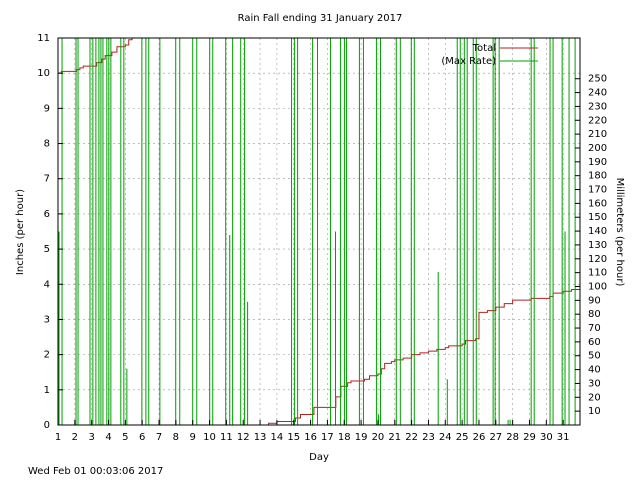 The width and height of the screenshot is (640, 480). Describe the element at coordinates (462, 437) in the screenshot. I see `x-tick-label: 25` at that location.